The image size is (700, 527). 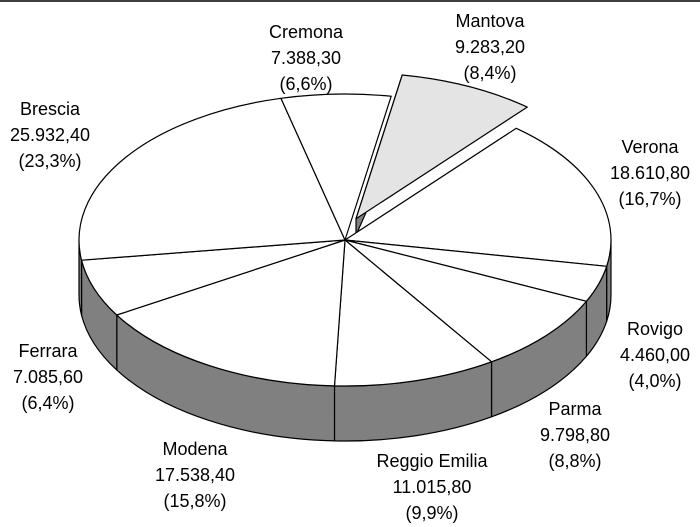 What do you see at coordinates (490, 21) in the screenshot?
I see `slice-label: Mantova` at bounding box center [490, 21].